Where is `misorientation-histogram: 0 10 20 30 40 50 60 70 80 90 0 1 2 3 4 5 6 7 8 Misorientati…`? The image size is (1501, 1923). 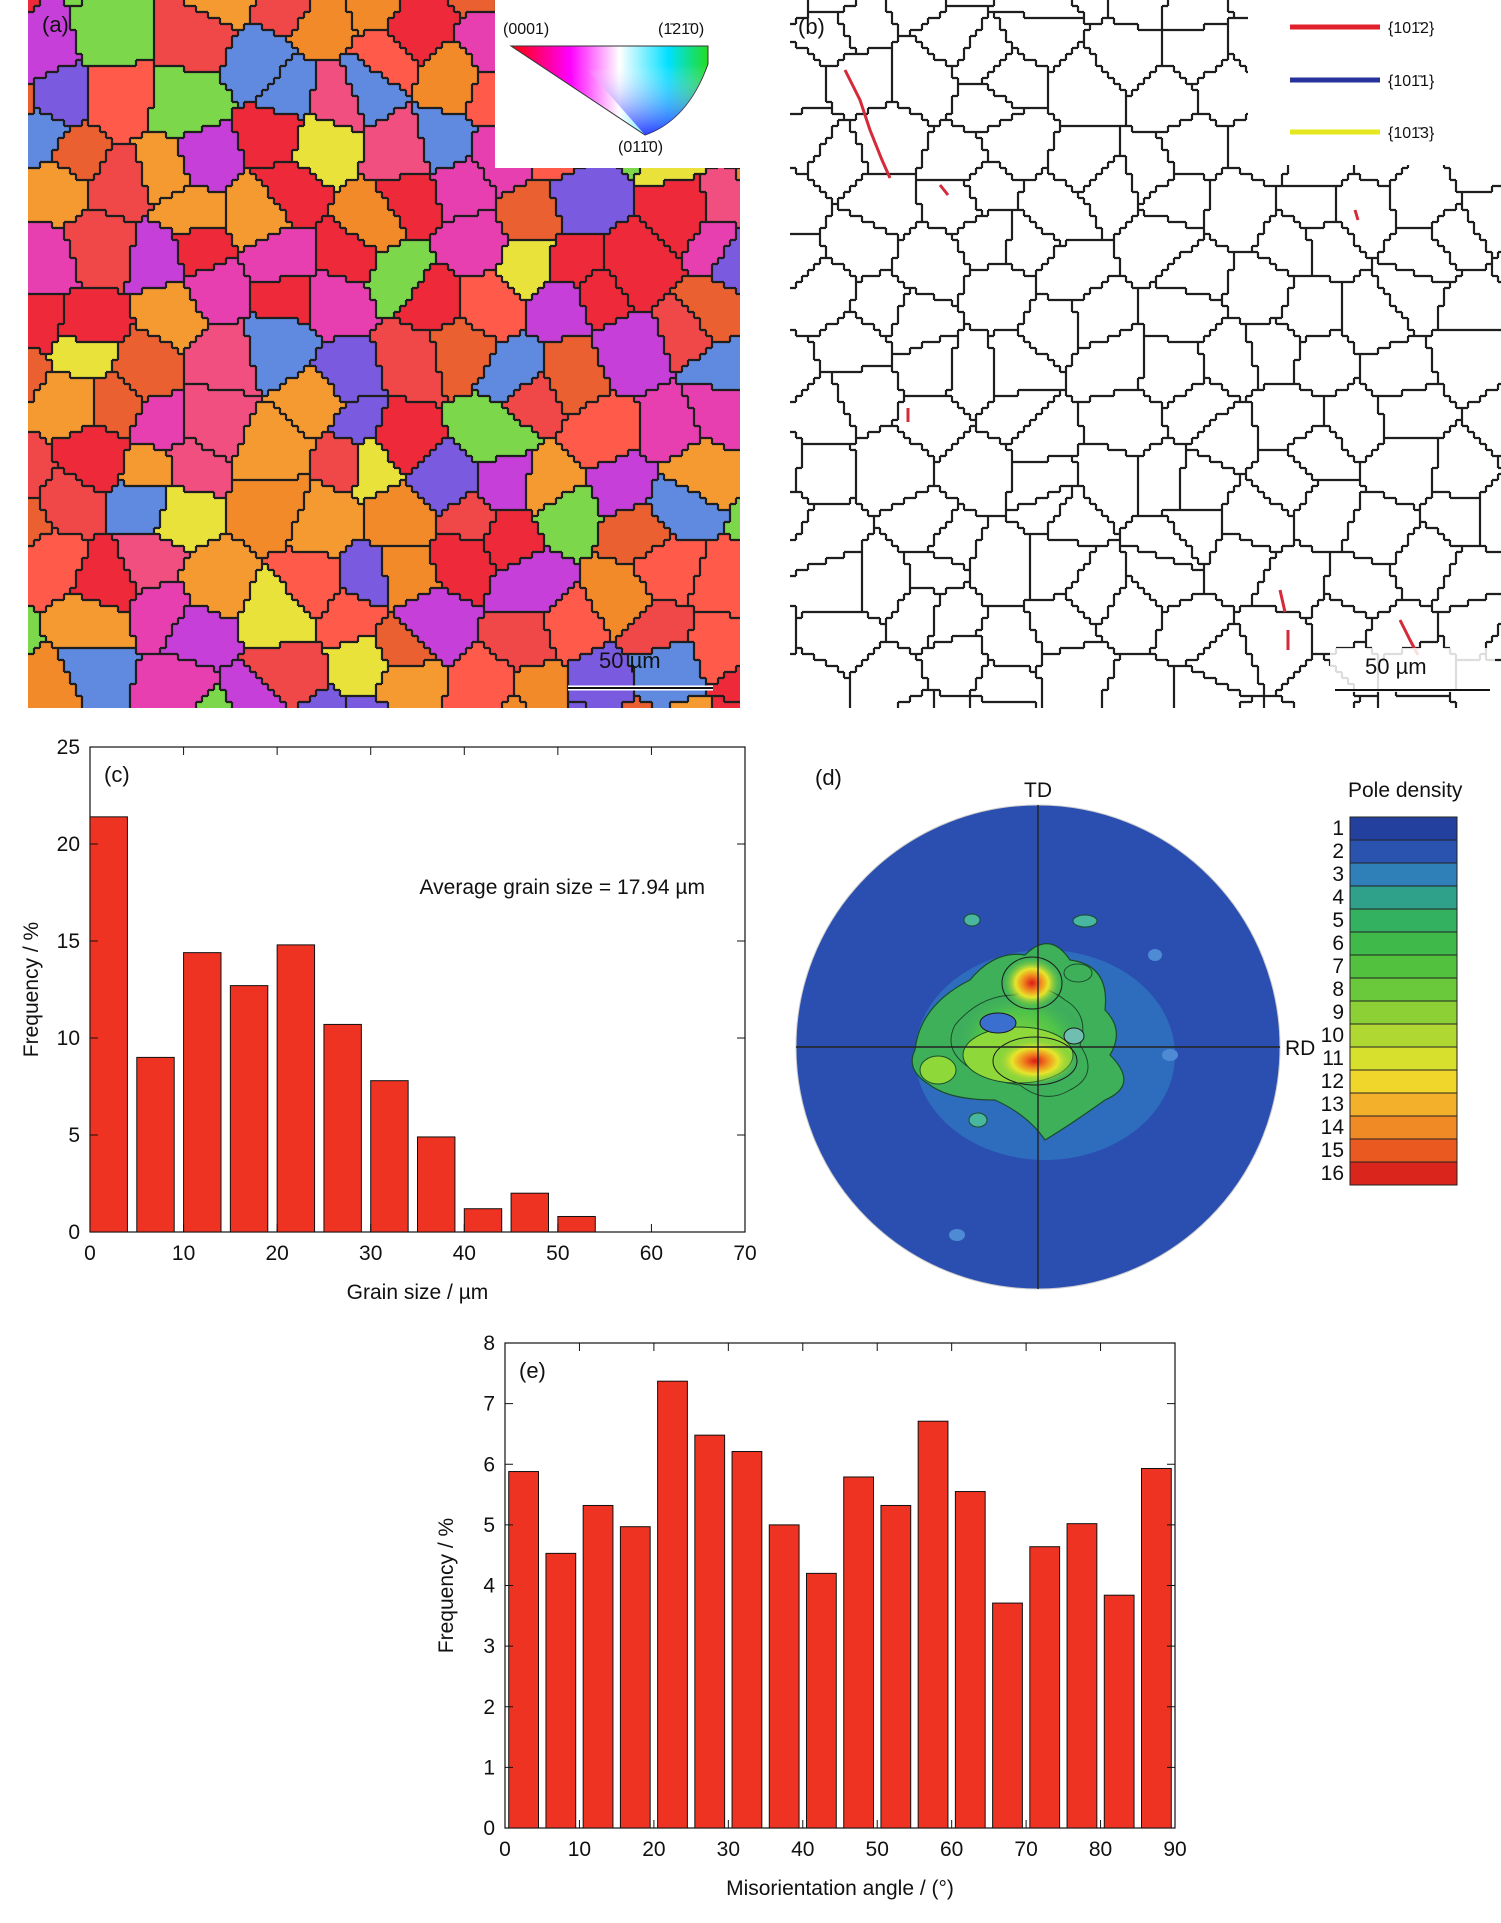
misorientation-histogram: 0 10 20 30 40 50 60 70 80 90 0 1 2 3 4 5 6 7 8 Misorientati… is located at coordinates (811, 1616).